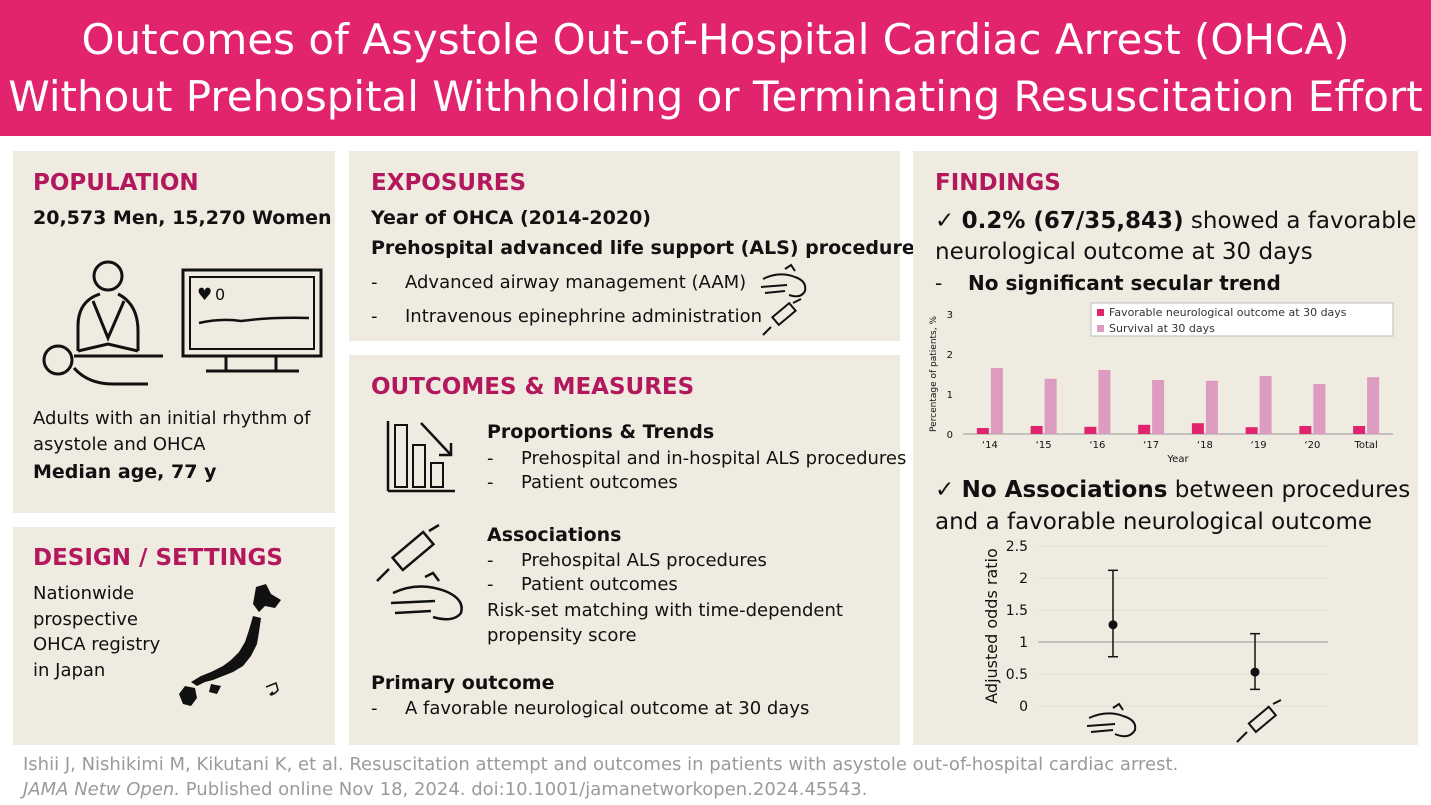 The height and width of the screenshot is (805, 1431). I want to click on y-axis-title: Adjusted odds ratio, so click(991, 626).